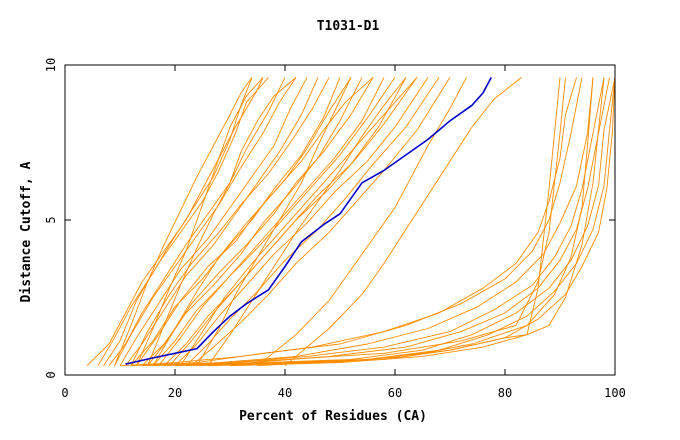 This screenshot has width=680, height=440. Describe the element at coordinates (505, 393) in the screenshot. I see `x-tick-label-5: 80` at that location.